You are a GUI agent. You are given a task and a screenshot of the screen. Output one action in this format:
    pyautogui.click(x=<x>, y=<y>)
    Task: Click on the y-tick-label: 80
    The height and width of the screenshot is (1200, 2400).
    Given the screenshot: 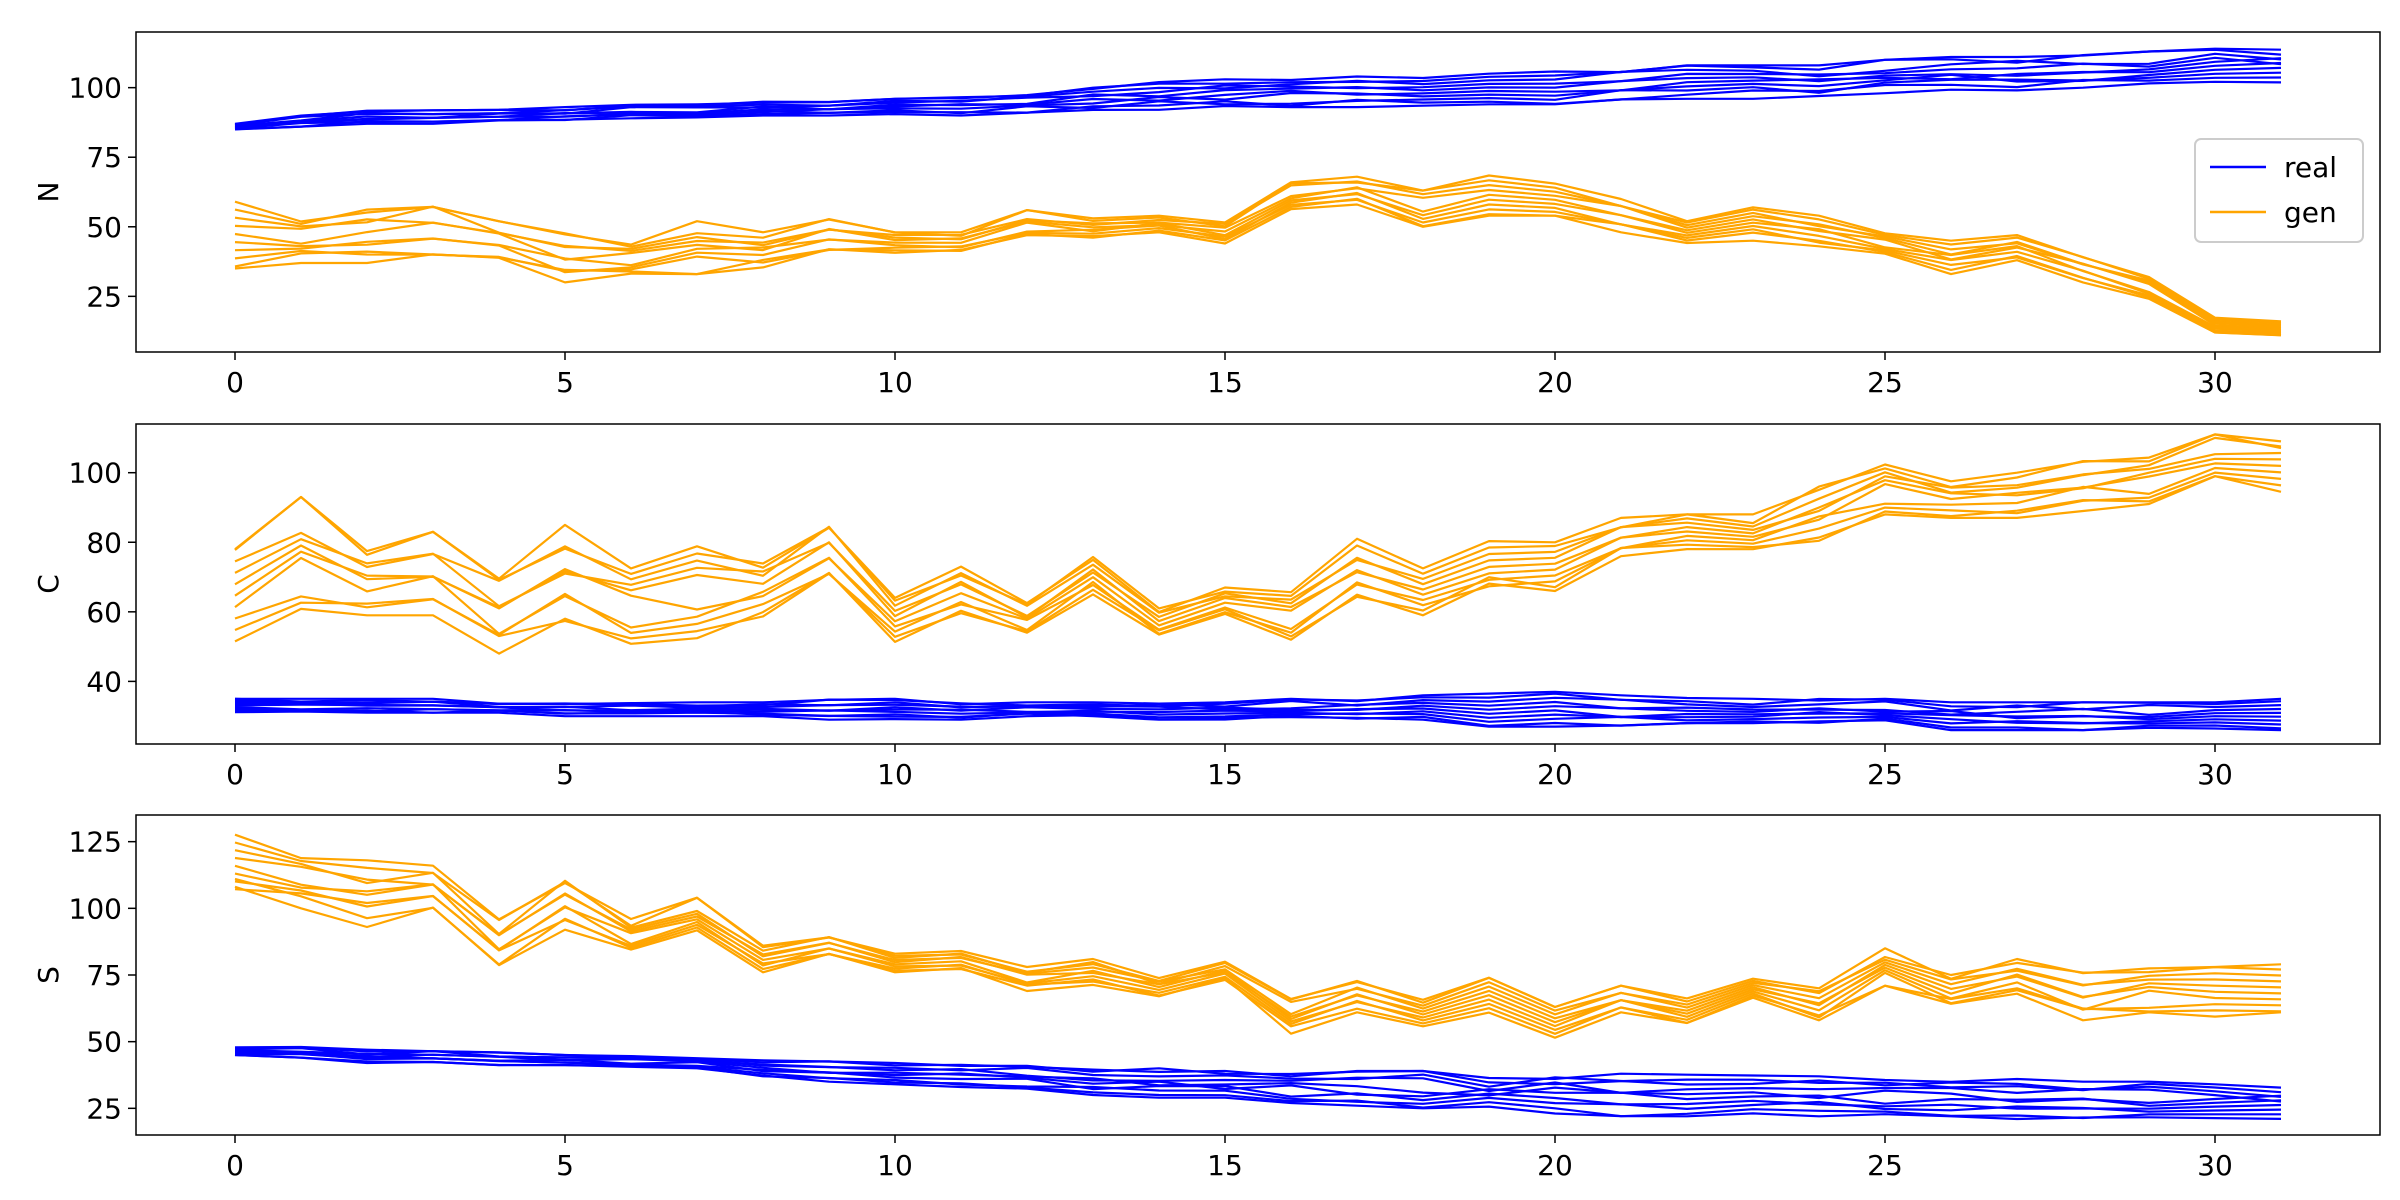 What is the action you would take?
    pyautogui.click(x=104, y=542)
    